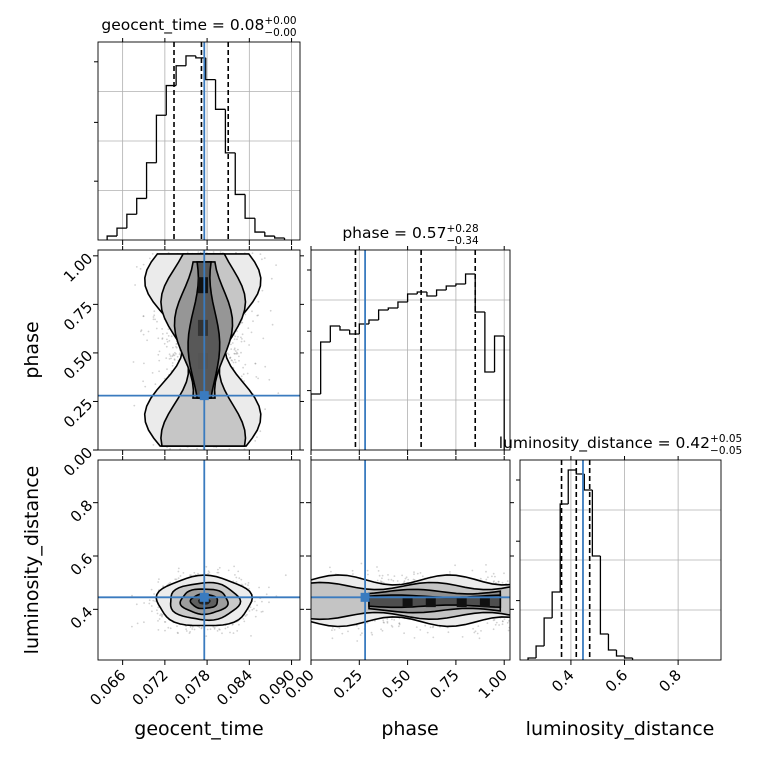  I want to click on title-plus: +0.28, so click(462, 229).